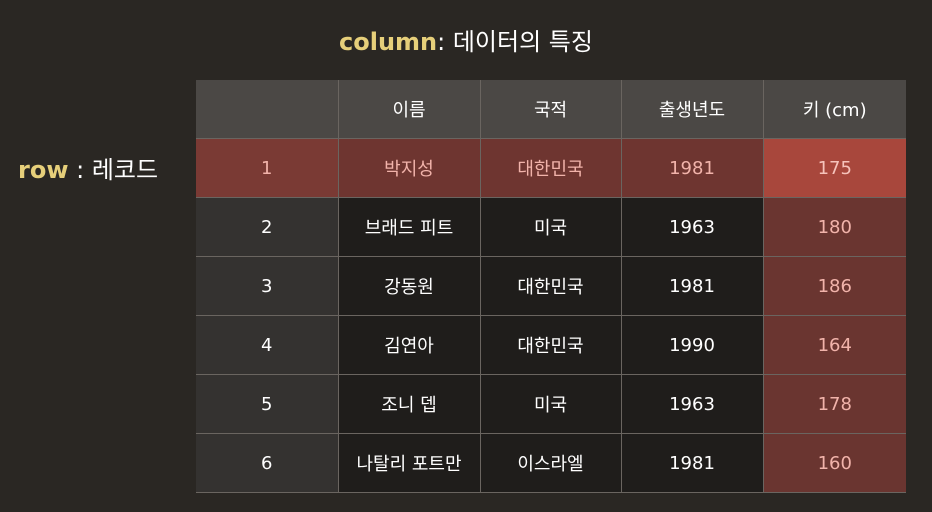  Describe the element at coordinates (267, 168) in the screenshot. I see `row-index: 1` at that location.